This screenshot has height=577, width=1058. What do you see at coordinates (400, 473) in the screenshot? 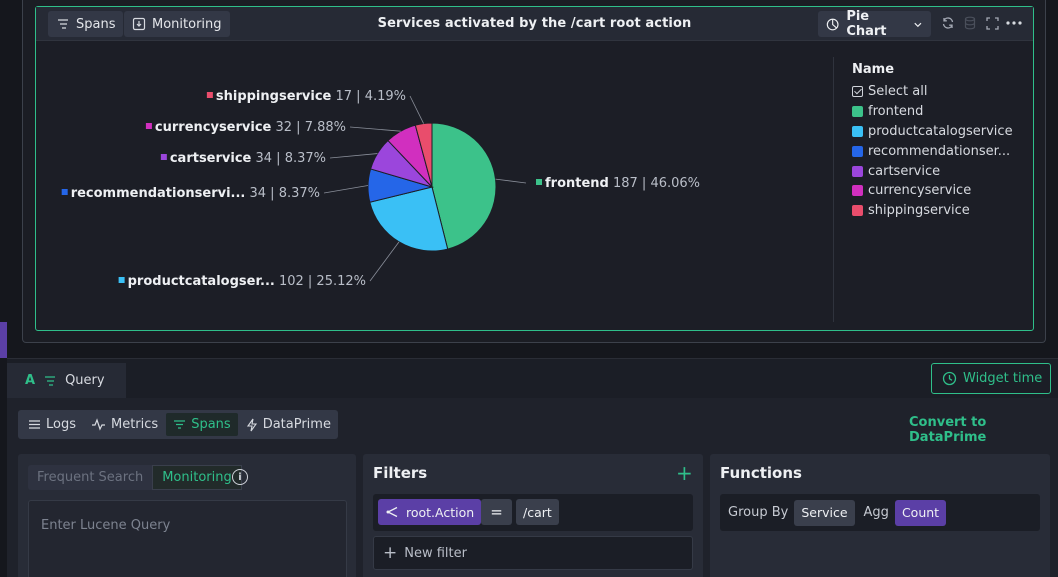
I see `filters-title: Filters` at bounding box center [400, 473].